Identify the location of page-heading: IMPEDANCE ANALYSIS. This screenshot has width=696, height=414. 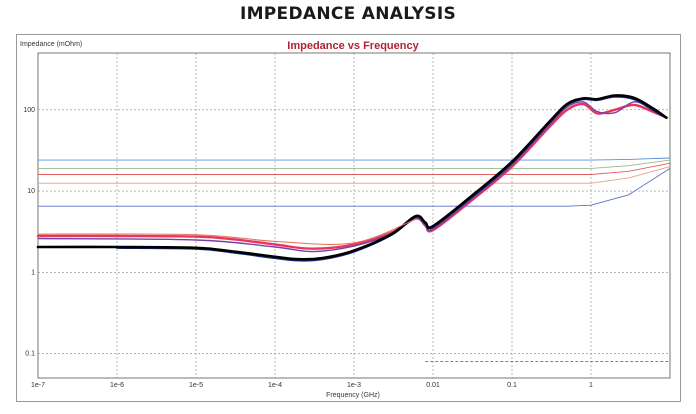
(348, 14).